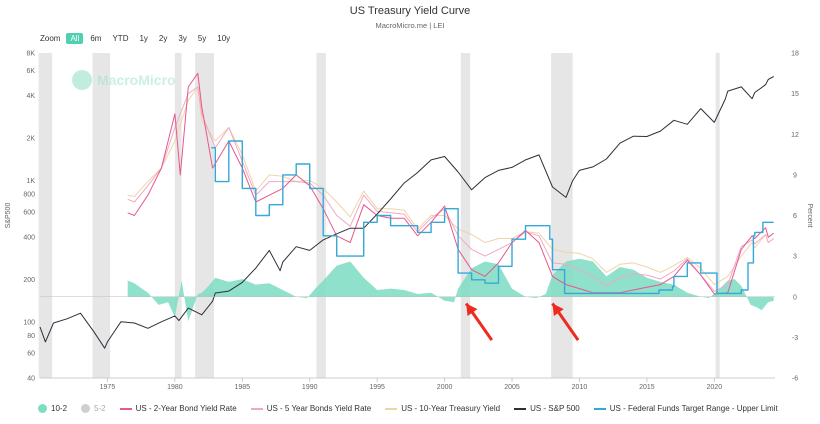  I want to click on zoom-button-10y: 10y, so click(224, 38).